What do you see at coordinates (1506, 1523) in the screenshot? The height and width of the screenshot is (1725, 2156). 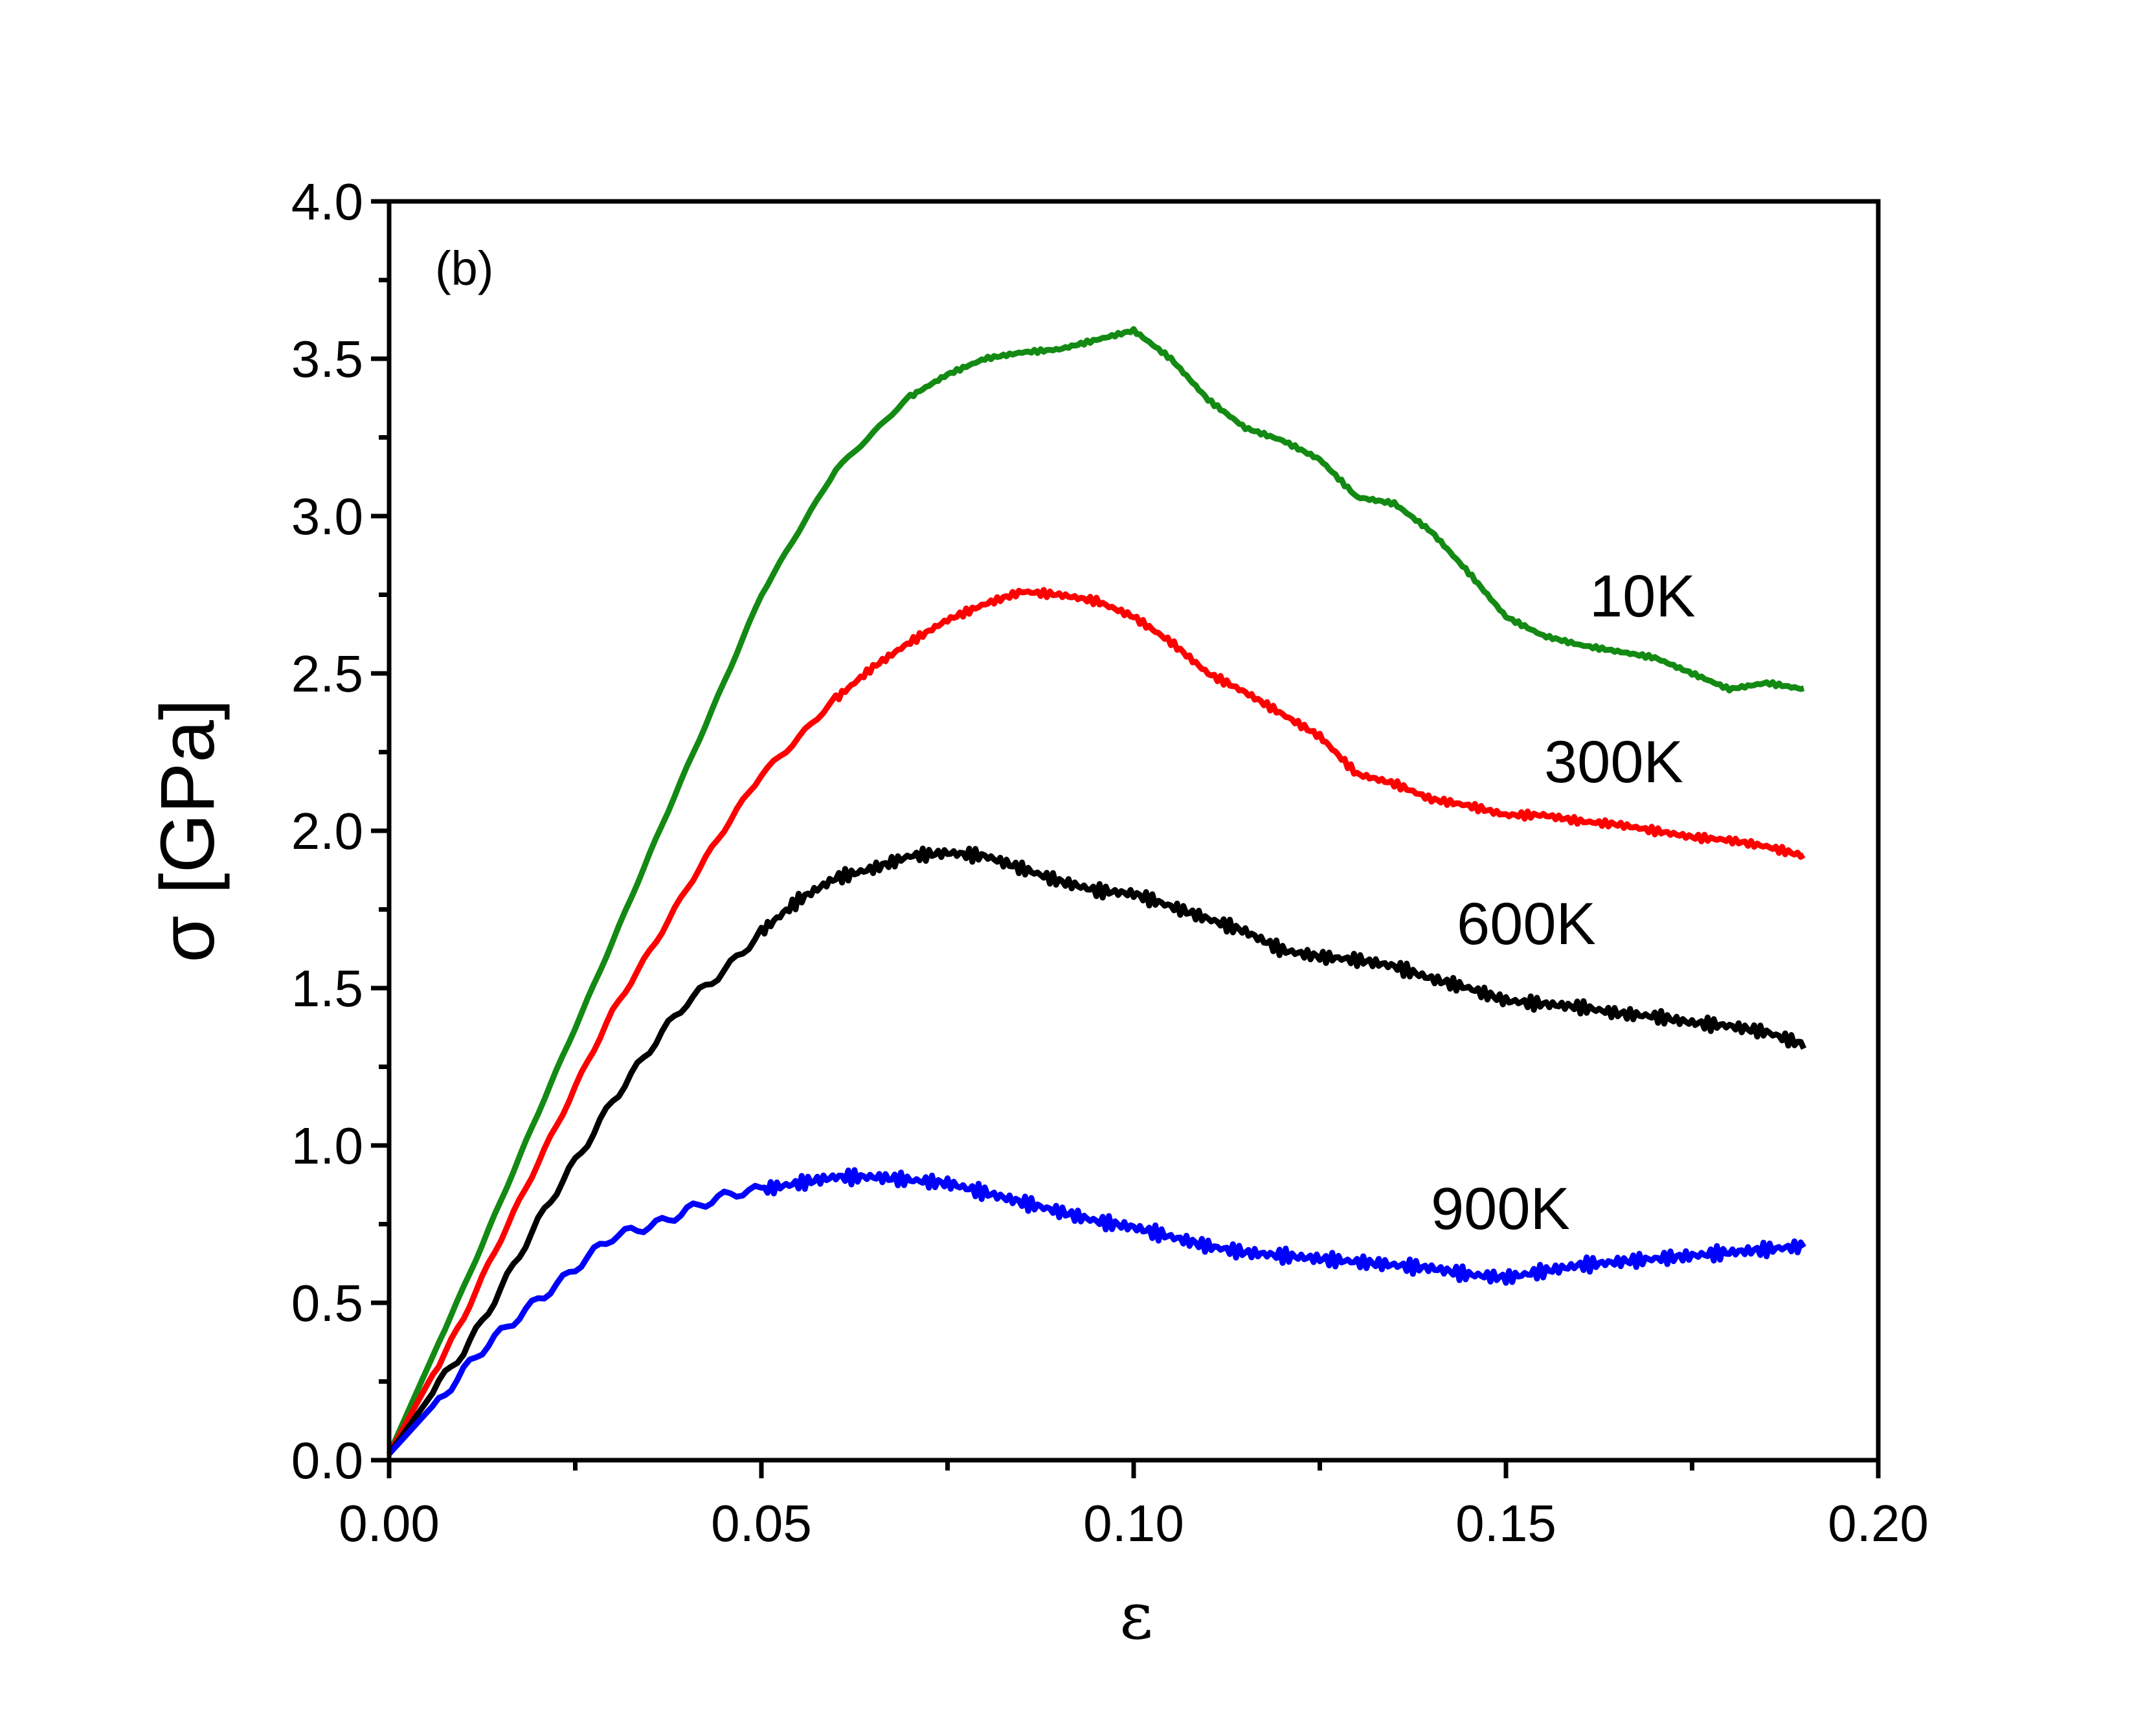 I see `x-tick-label: 0.15` at bounding box center [1506, 1523].